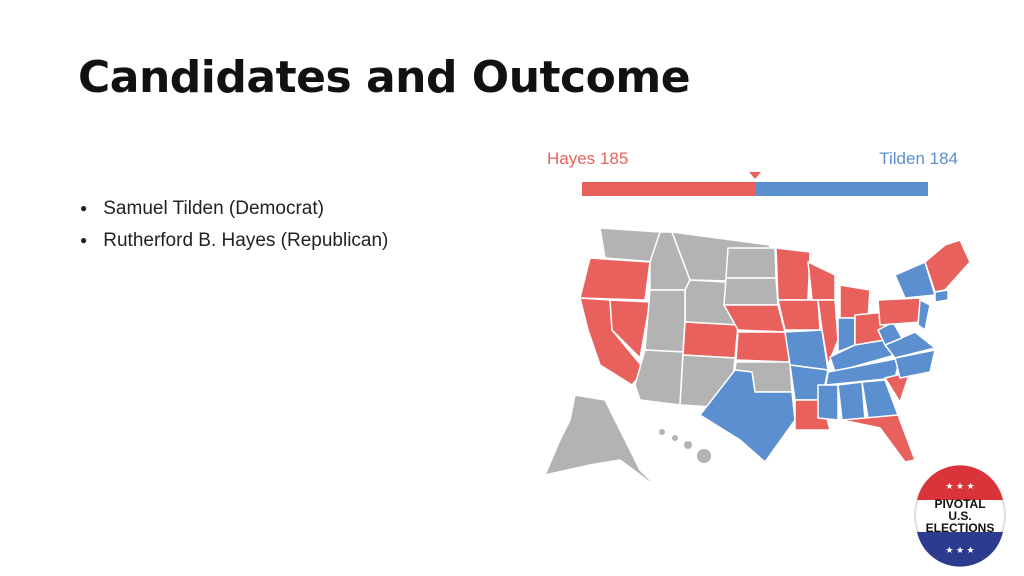 The image size is (1024, 576). What do you see at coordinates (755, 175) in the screenshot?
I see `majority-marker` at bounding box center [755, 175].